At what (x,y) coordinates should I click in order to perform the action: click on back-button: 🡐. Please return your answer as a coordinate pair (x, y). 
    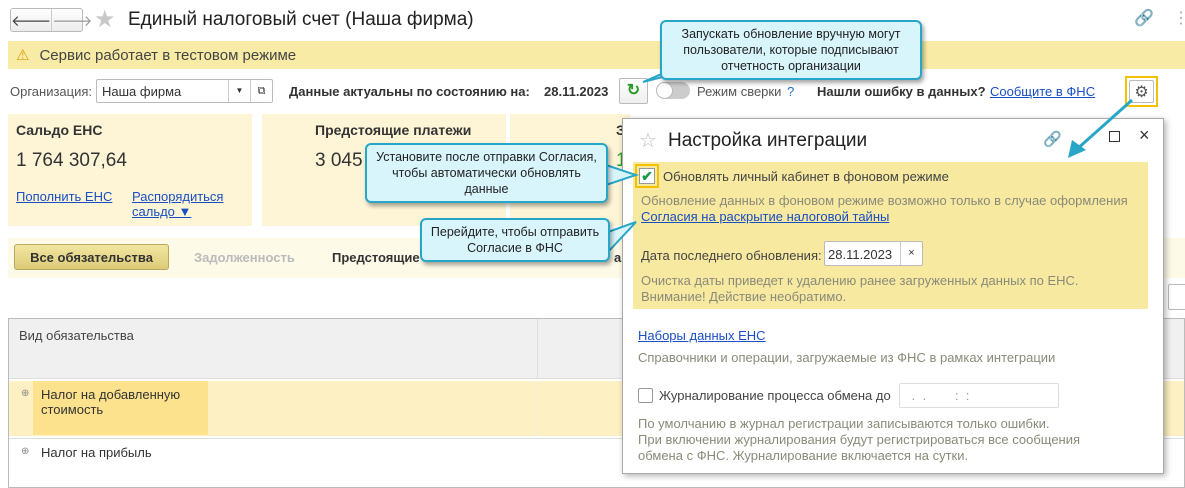
    Looking at the image, I should click on (31, 21).